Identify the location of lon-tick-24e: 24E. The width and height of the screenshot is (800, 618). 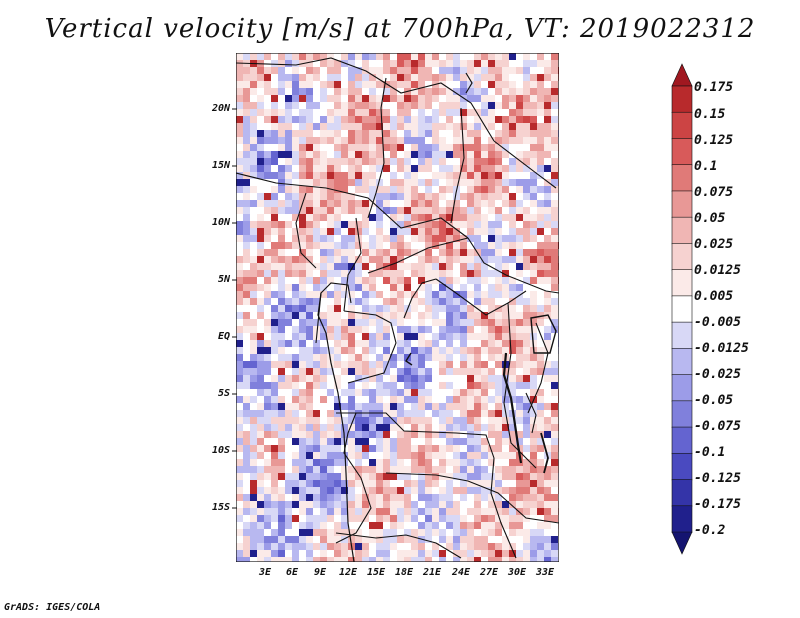
(461, 572).